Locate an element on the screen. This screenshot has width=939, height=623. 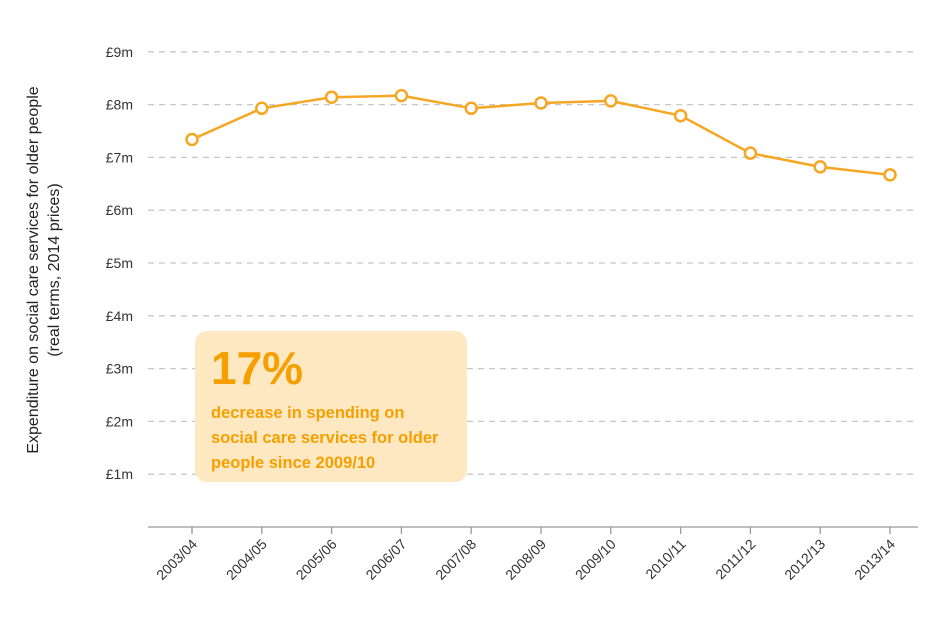
y-axis-label-sub: (real terms, 2014 prices) is located at coordinates (54, 269).